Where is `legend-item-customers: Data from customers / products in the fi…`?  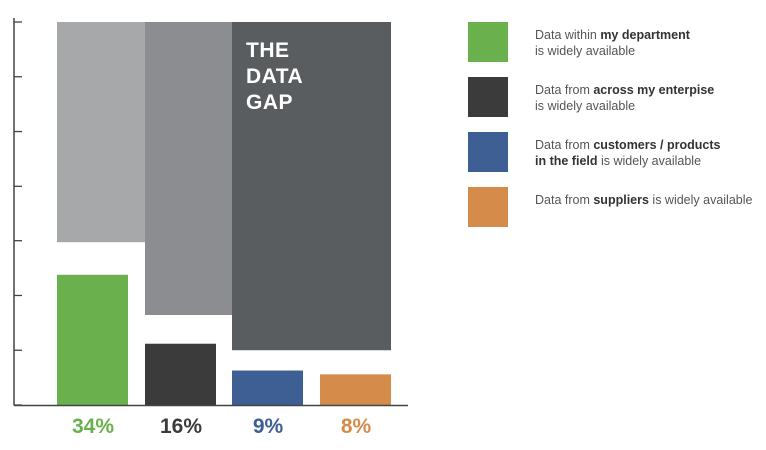 legend-item-customers: Data from customers / products in the fi… is located at coordinates (615, 153).